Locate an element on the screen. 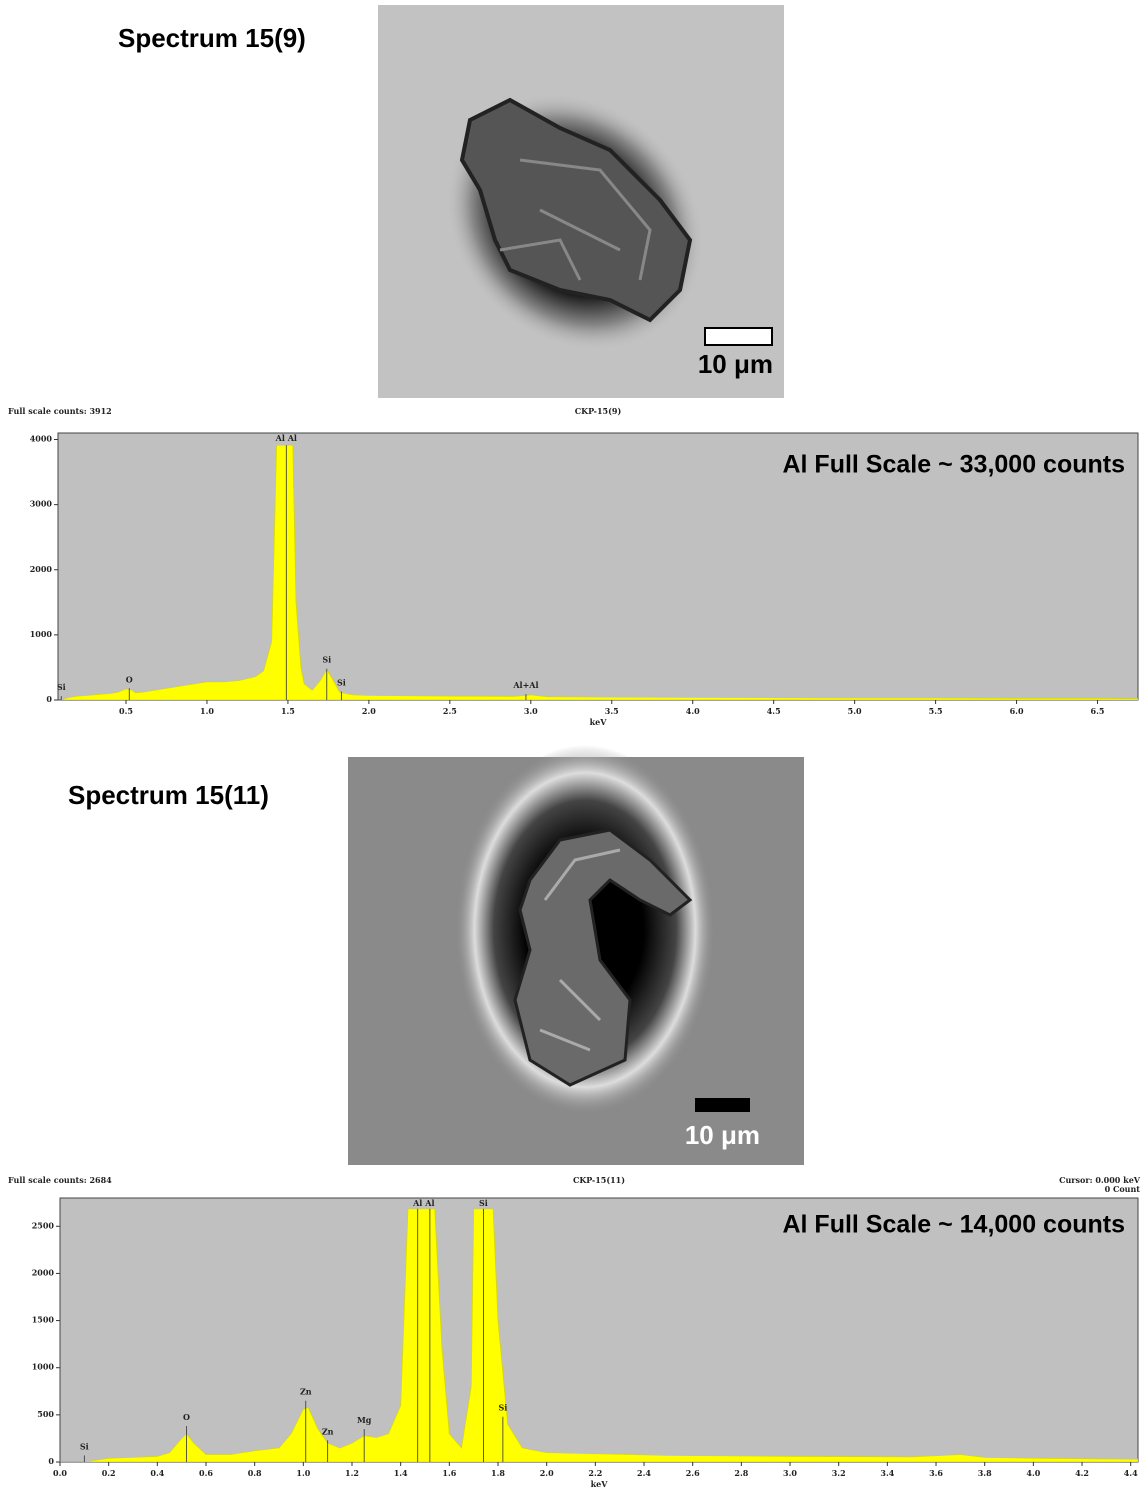 The image size is (1148, 1492). x-tick-label: 1.8 is located at coordinates (498, 1473).